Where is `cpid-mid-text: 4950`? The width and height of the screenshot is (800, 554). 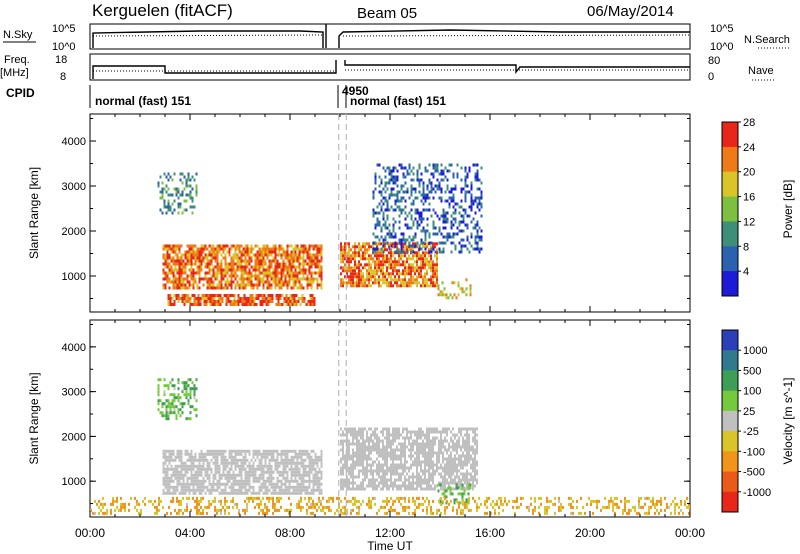
cpid-mid-text: 4950 is located at coordinates (355, 91).